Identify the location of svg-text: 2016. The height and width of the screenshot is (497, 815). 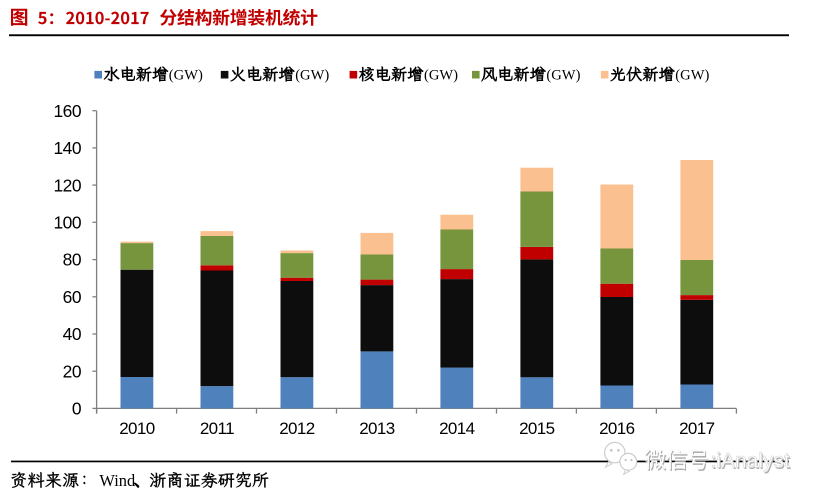
(617, 428).